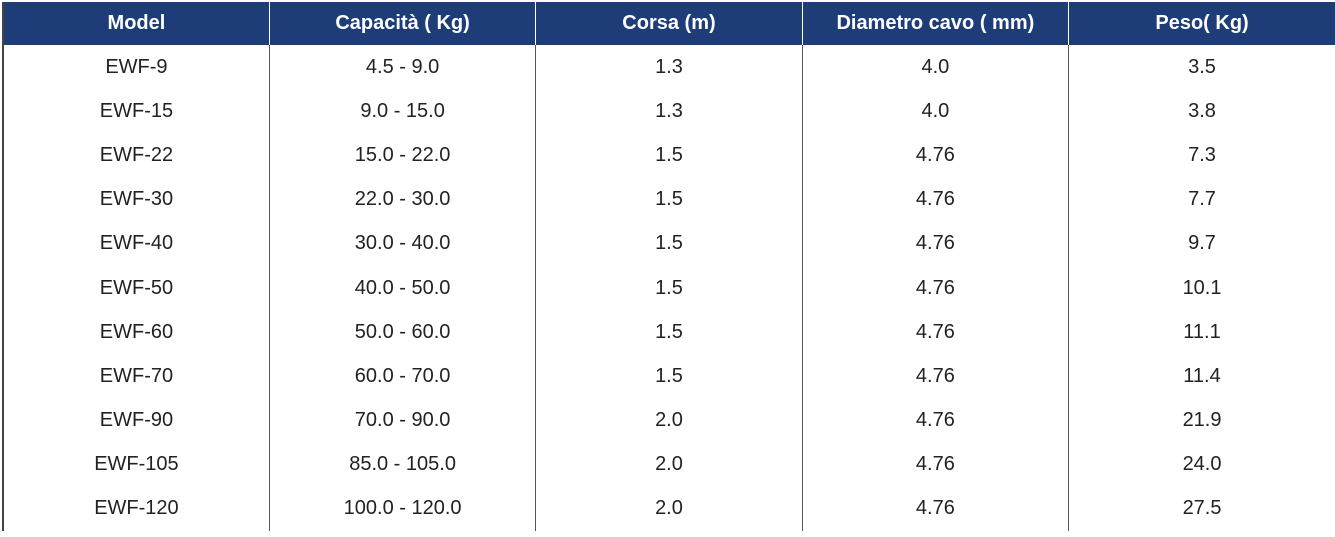 The image size is (1335, 537). I want to click on table-row: EWF-120 100.0 - 120.0 2.0 4.76 27.5, so click(669, 509).